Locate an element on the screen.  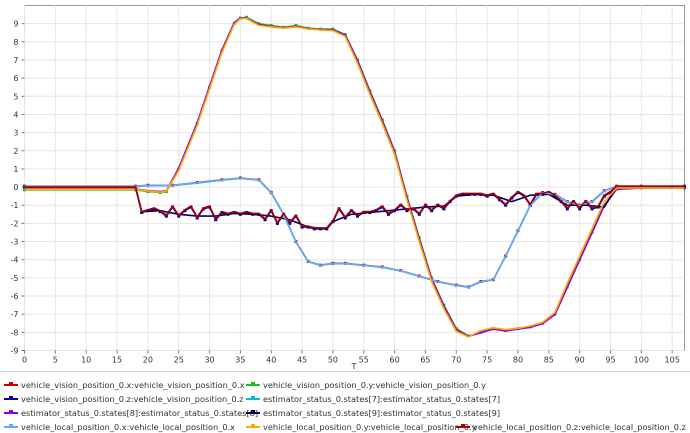
x-tick-label: 60 is located at coordinates (394, 360).